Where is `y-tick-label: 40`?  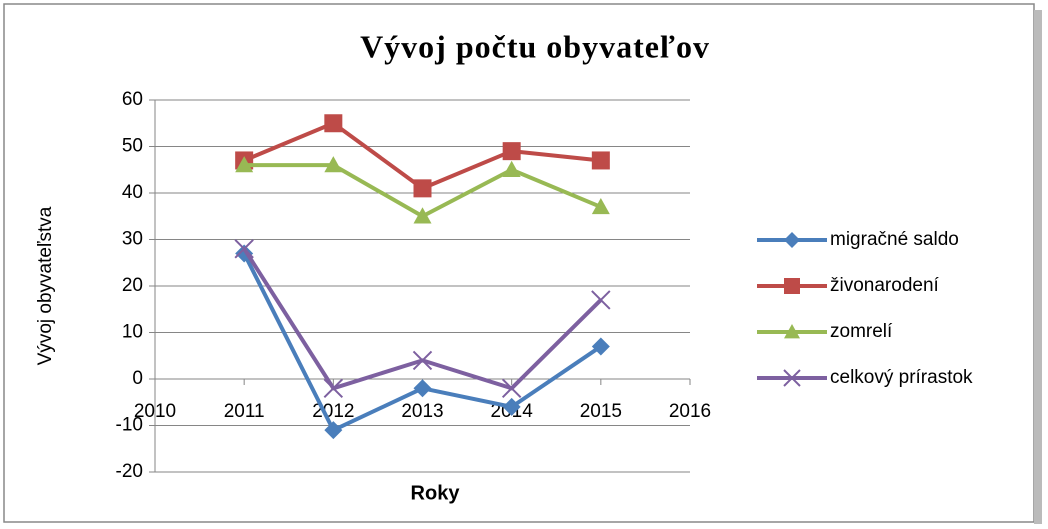
y-tick-label: 40 is located at coordinates (132, 192).